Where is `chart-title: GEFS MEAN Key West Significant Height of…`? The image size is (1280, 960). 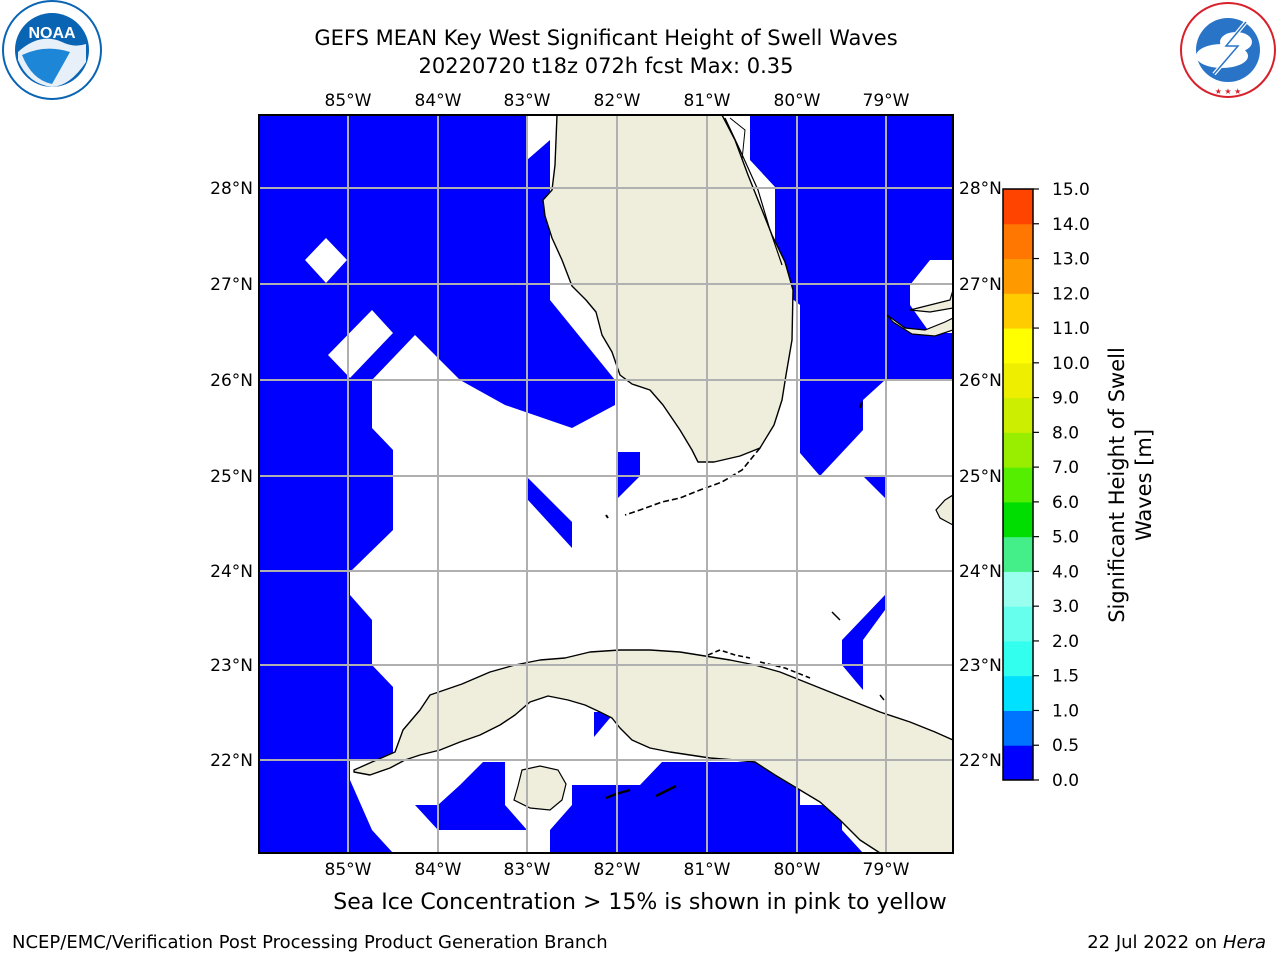 chart-title: GEFS MEAN Key West Significant Height of… is located at coordinates (606, 38).